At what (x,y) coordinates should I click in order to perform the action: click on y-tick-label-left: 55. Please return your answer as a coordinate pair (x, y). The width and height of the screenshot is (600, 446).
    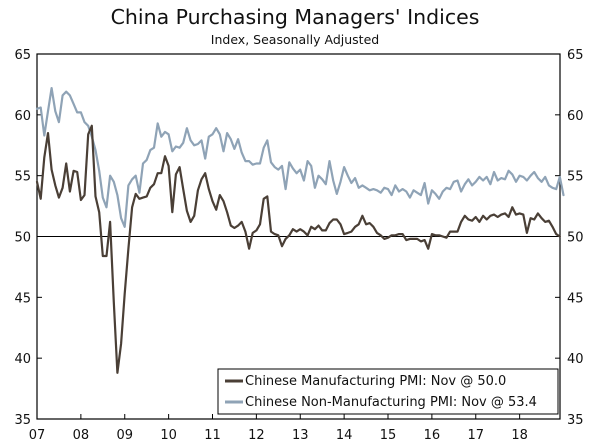
    Looking at the image, I should click on (22, 177).